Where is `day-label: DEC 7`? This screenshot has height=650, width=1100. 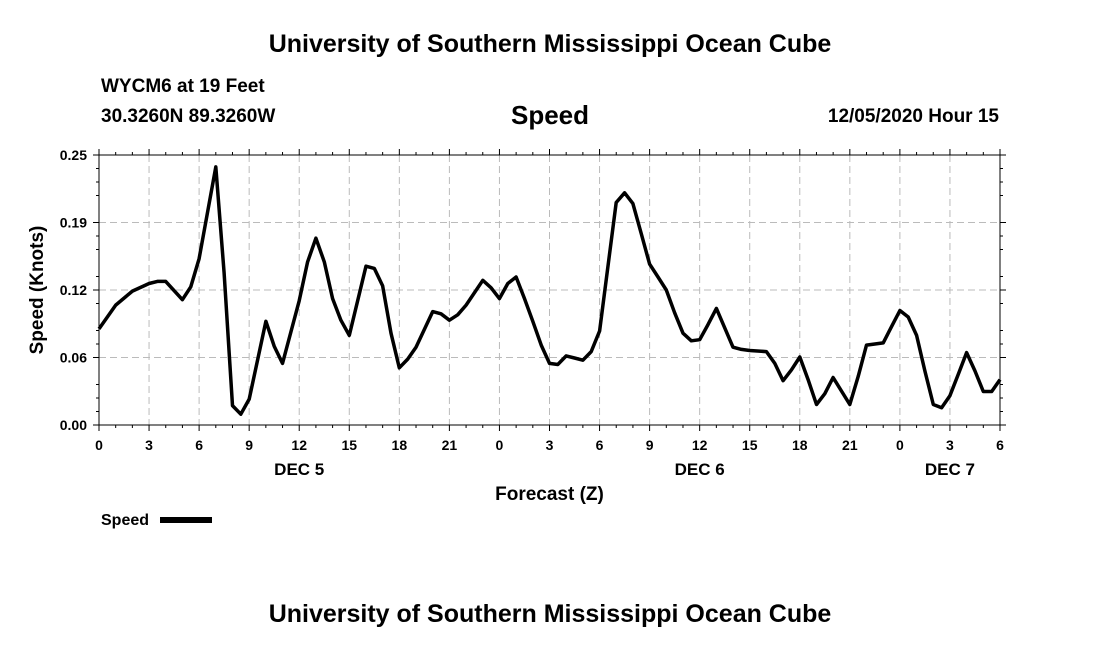
day-label: DEC 7 is located at coordinates (950, 469).